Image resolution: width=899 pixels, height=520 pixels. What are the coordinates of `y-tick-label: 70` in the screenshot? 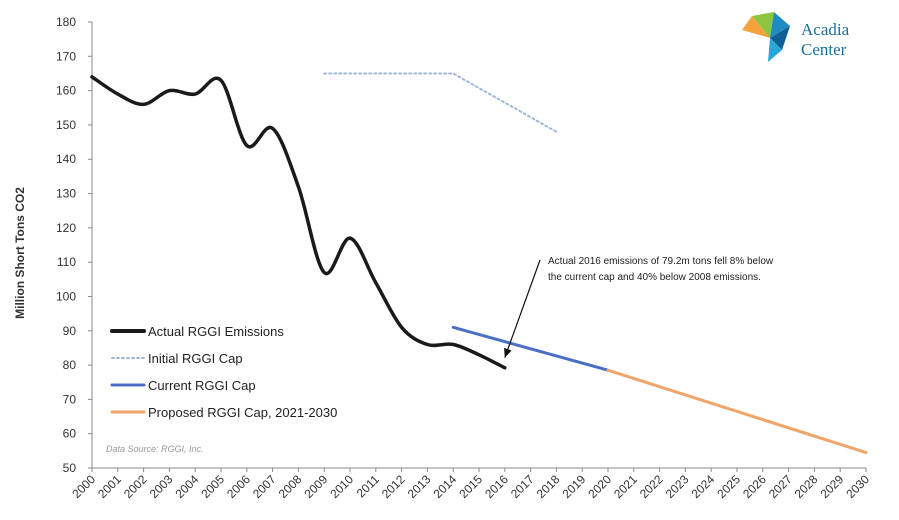 It's located at (70, 399).